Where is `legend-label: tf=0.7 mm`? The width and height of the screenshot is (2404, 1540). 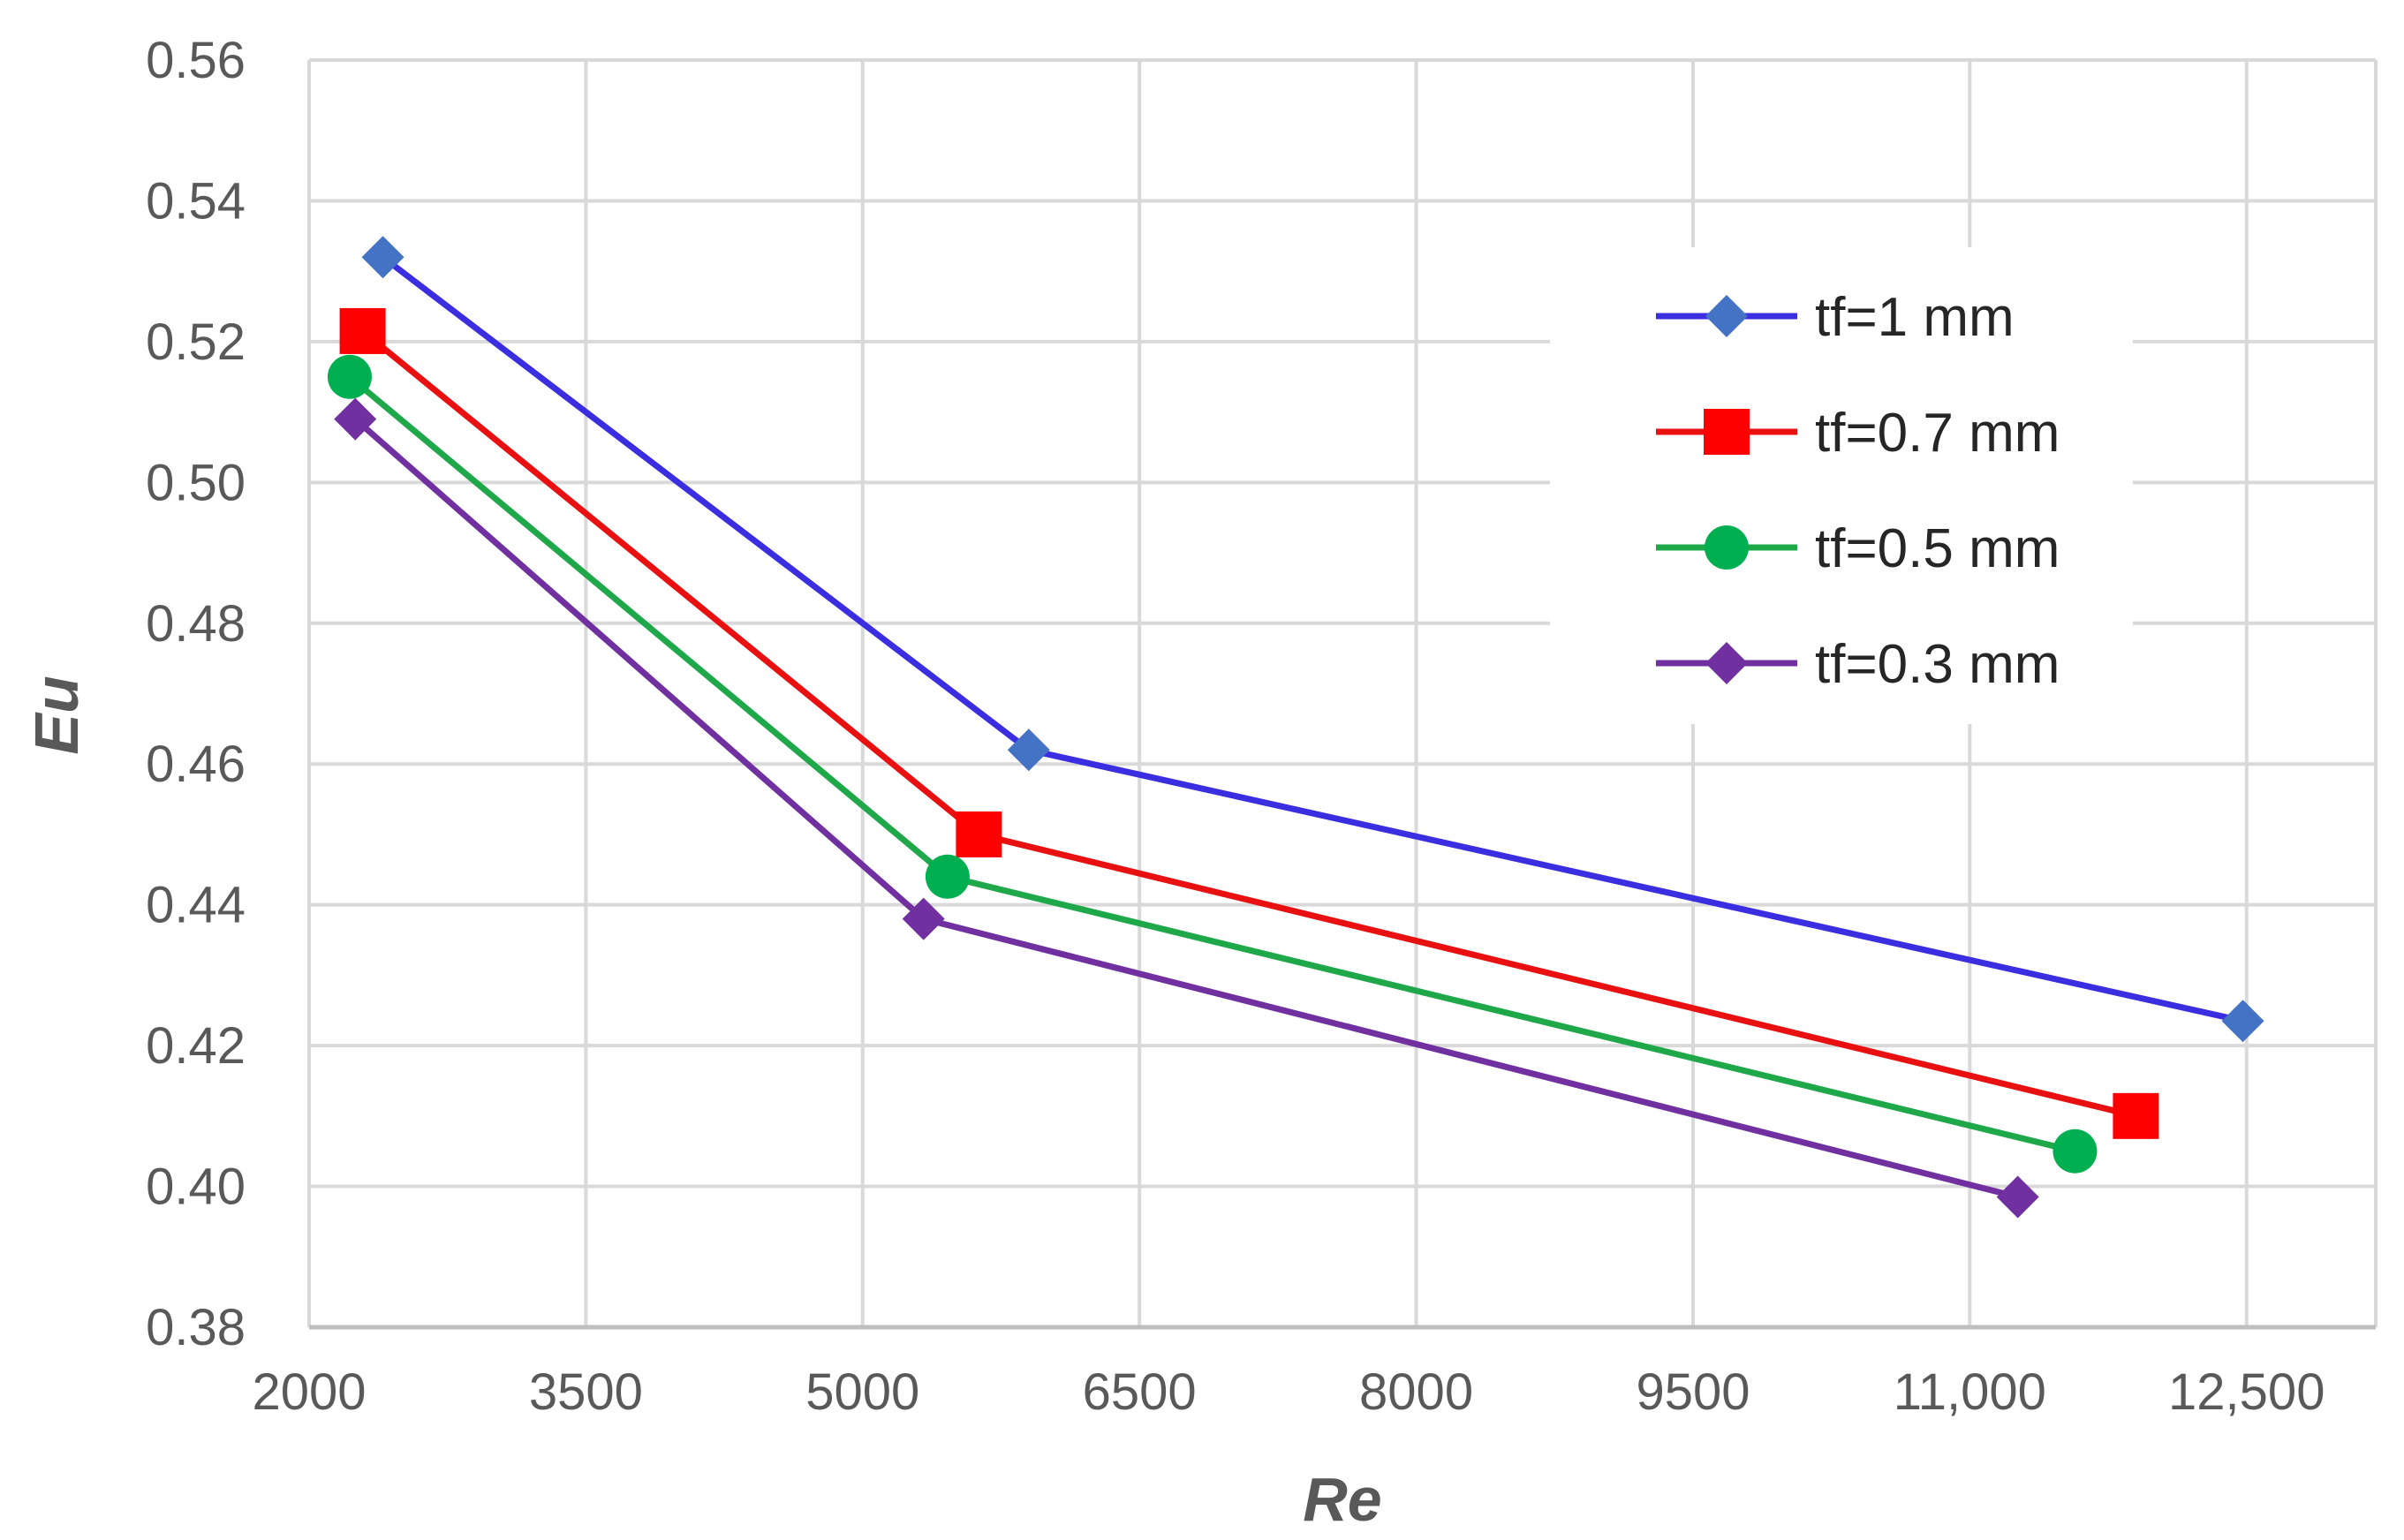
legend-label: tf=0.7 mm is located at coordinates (1938, 433).